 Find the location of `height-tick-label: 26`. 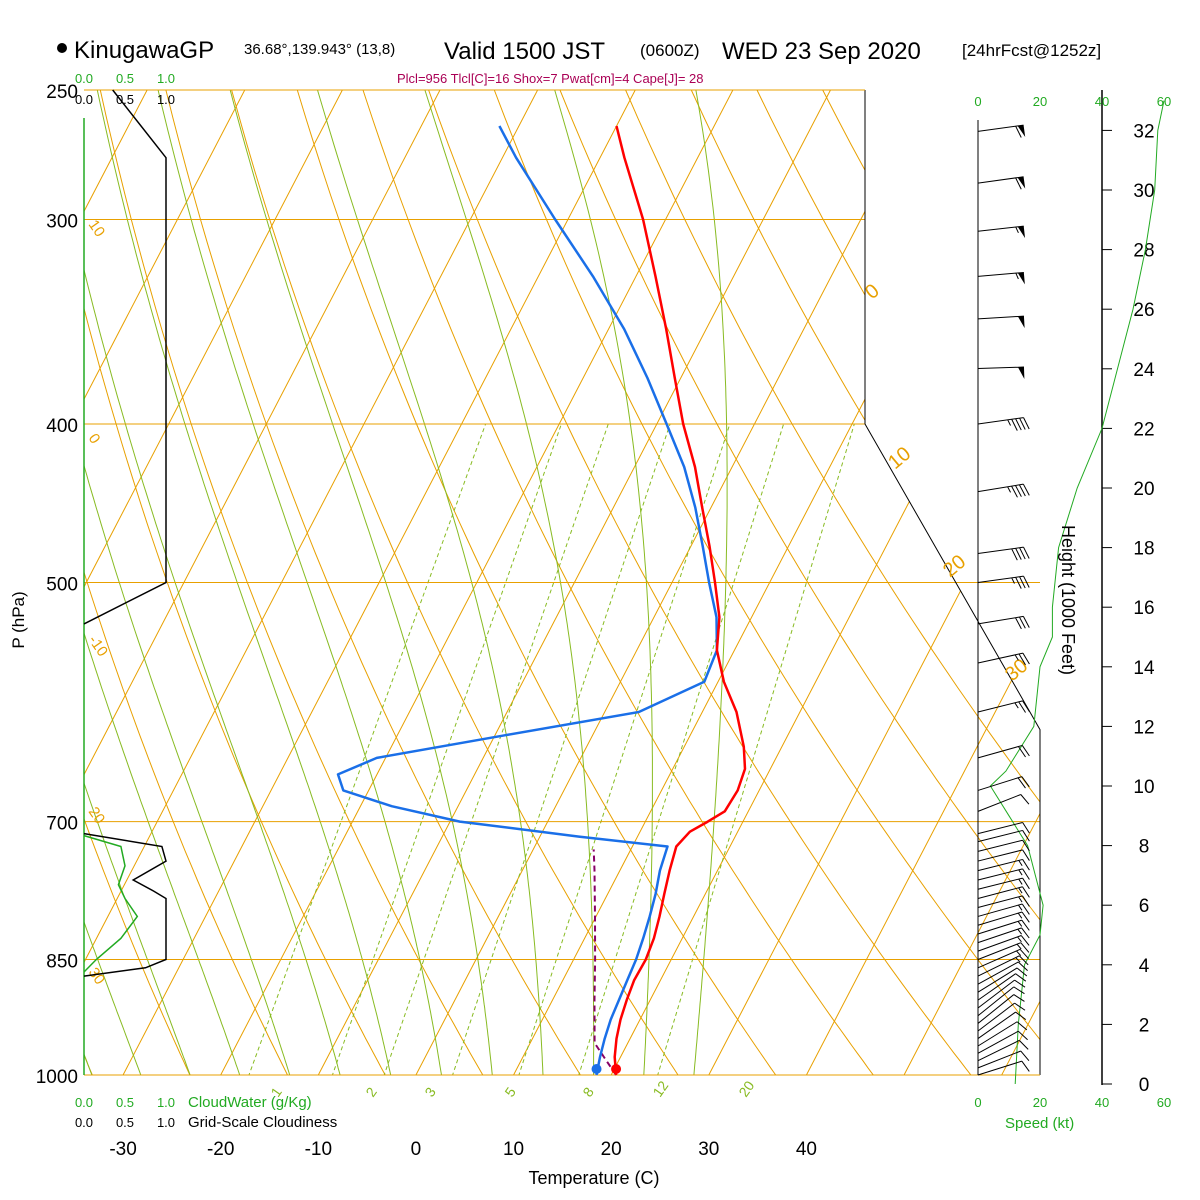

height-tick-label: 26 is located at coordinates (1143, 310).